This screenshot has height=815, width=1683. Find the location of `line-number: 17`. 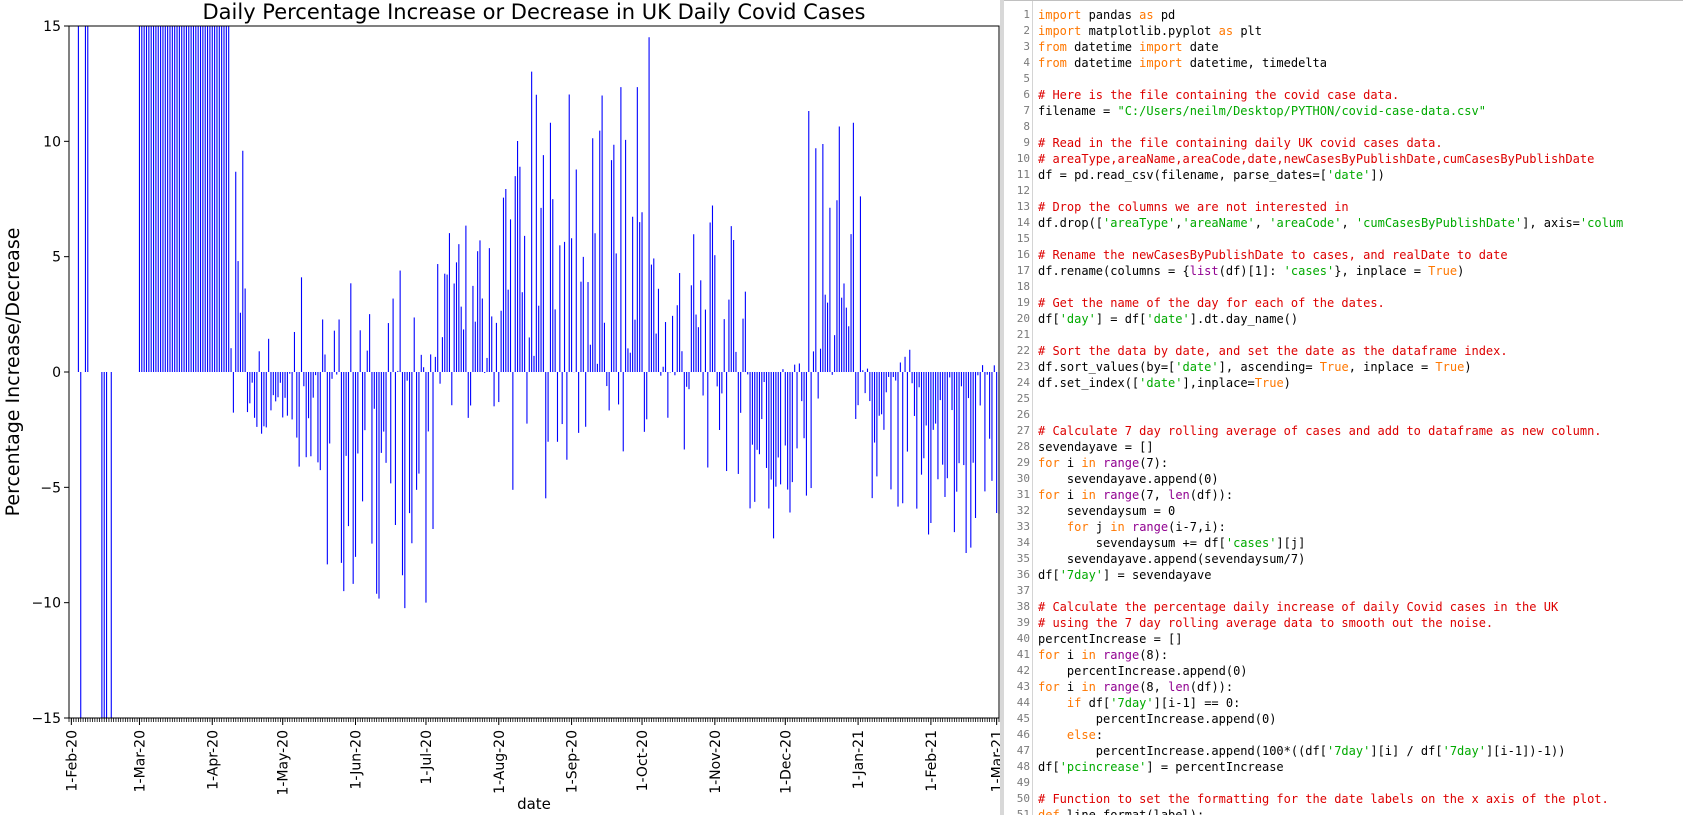

line-number: 17 is located at coordinates (1023, 270).